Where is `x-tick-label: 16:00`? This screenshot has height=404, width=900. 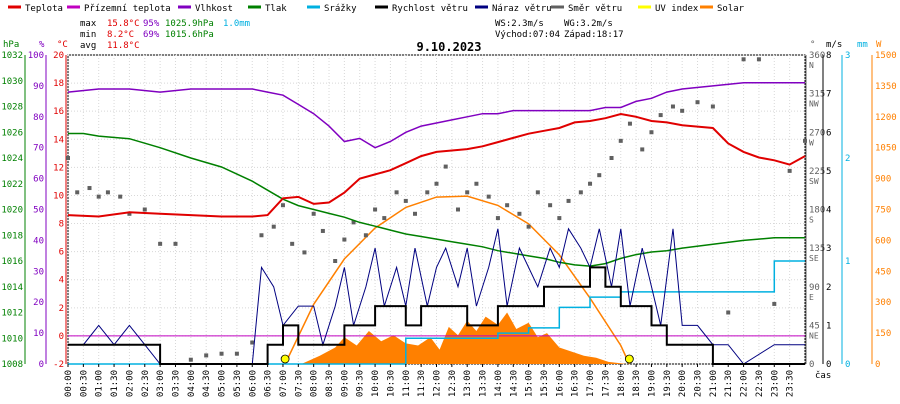 x-tick-label: 16:00 is located at coordinates (560, 383).